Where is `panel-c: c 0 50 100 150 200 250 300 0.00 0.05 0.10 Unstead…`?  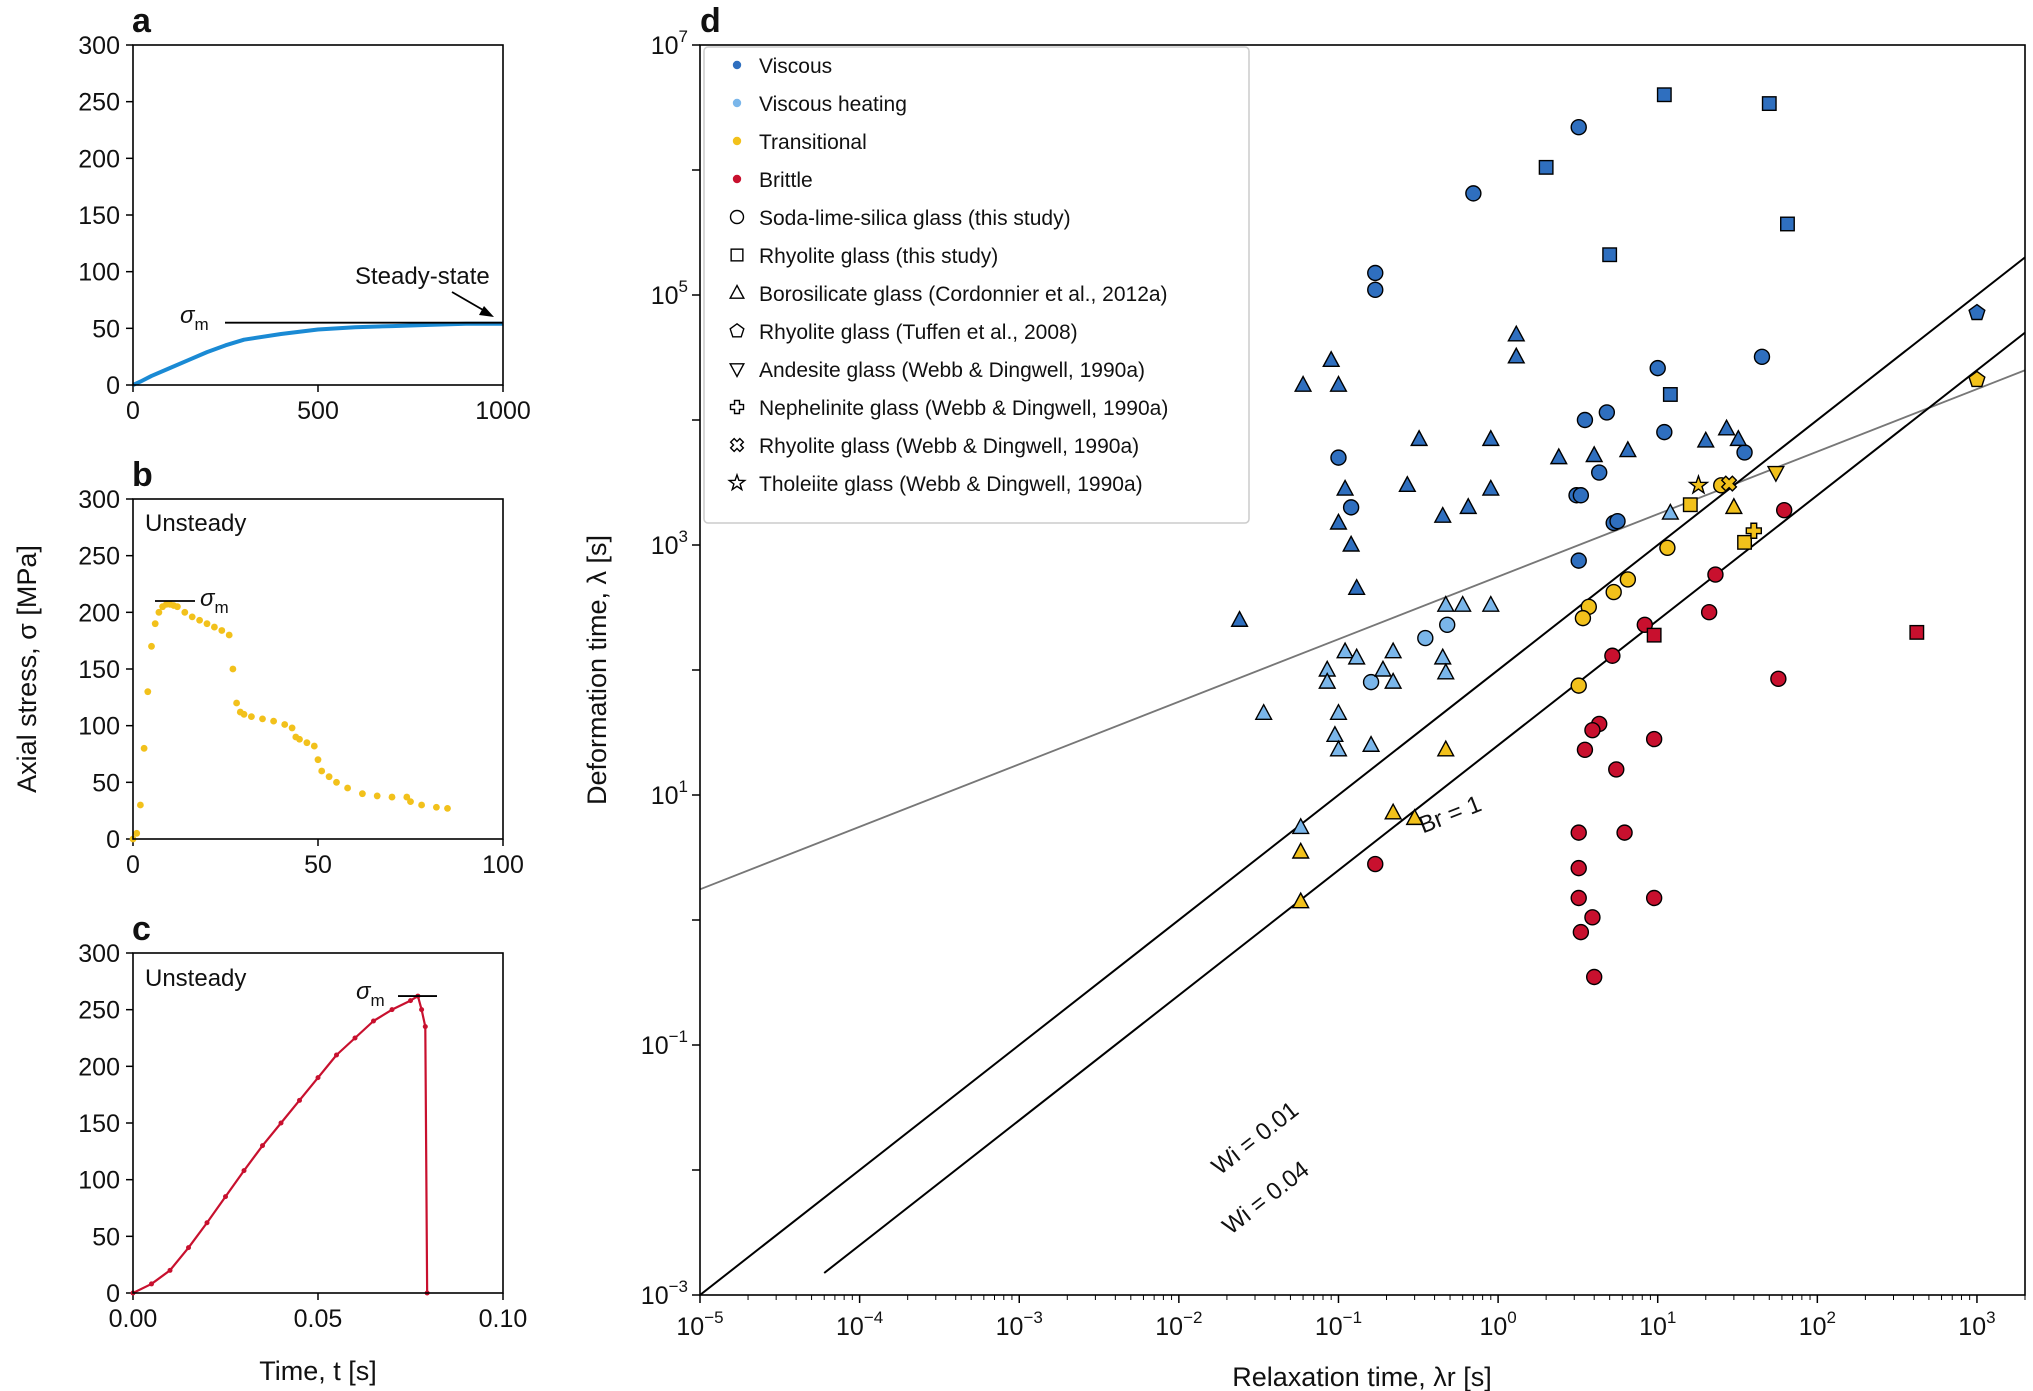
panel-c: c 0 50 100 150 200 250 300 0.00 0.05 0.10 Unstead… is located at coordinates (302, 1121).